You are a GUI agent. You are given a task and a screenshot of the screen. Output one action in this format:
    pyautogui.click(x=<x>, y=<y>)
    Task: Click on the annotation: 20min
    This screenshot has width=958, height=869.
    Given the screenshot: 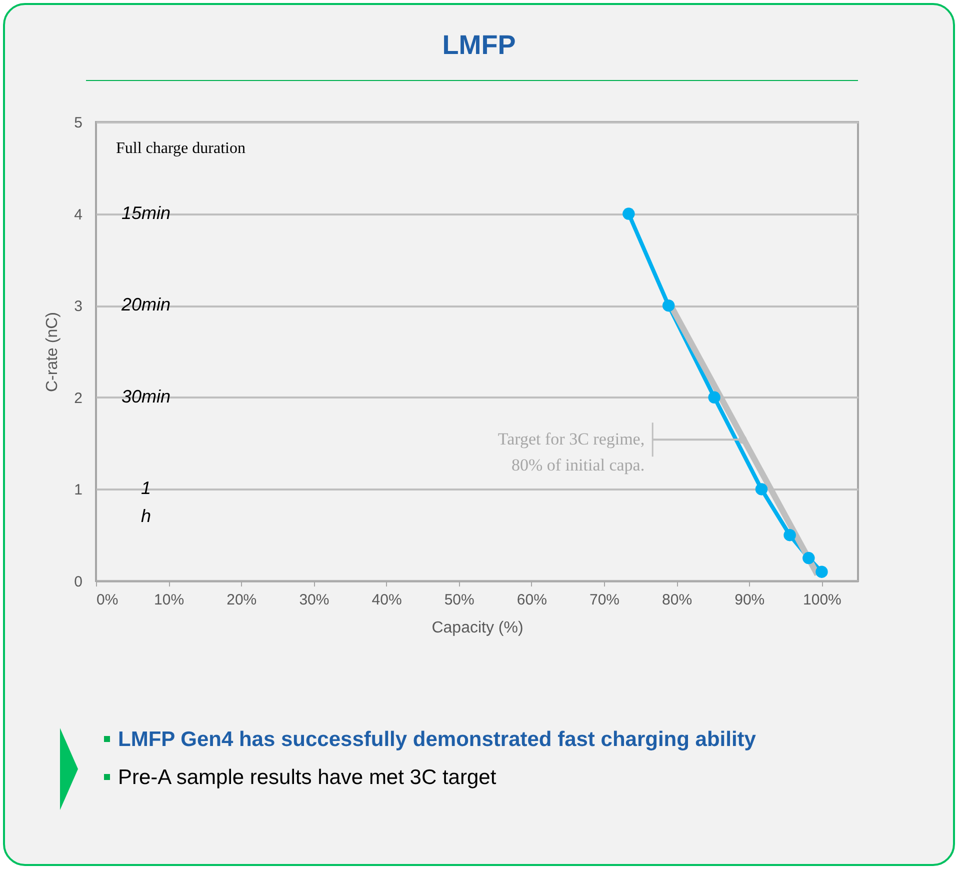 What is the action you would take?
    pyautogui.click(x=145, y=304)
    